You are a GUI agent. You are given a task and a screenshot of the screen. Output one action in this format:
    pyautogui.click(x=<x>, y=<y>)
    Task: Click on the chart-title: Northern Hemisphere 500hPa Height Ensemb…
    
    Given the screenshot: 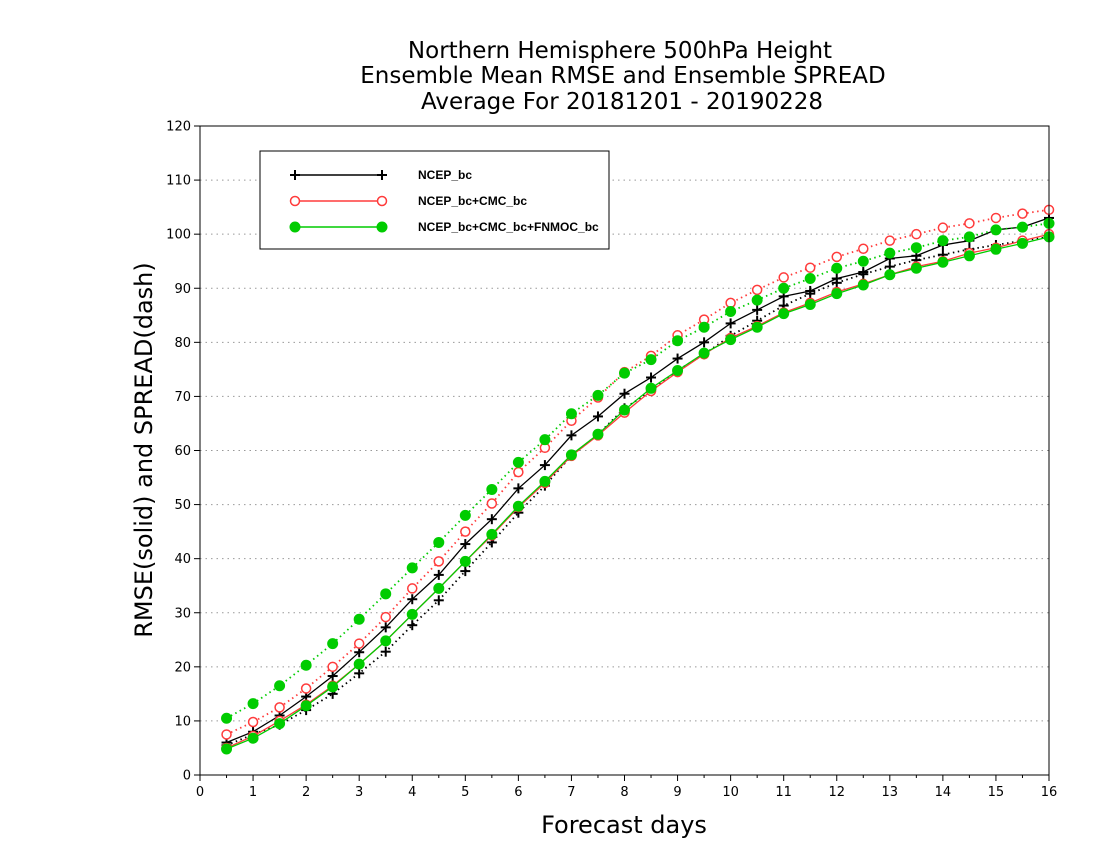 What is the action you would take?
    pyautogui.click(x=622, y=76)
    